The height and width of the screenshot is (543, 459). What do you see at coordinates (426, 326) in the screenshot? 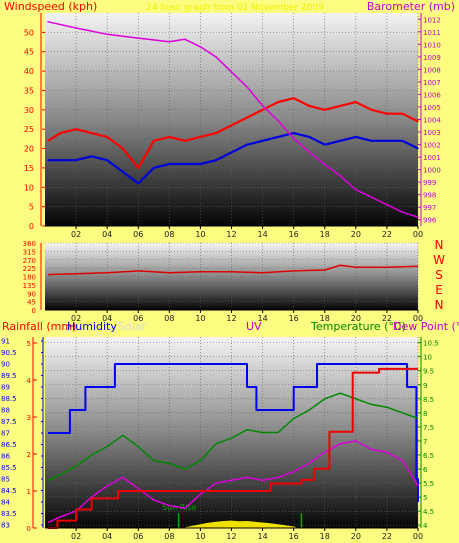
I see `dewpoint-axis-title: Dew Point (°C)` at bounding box center [426, 326].